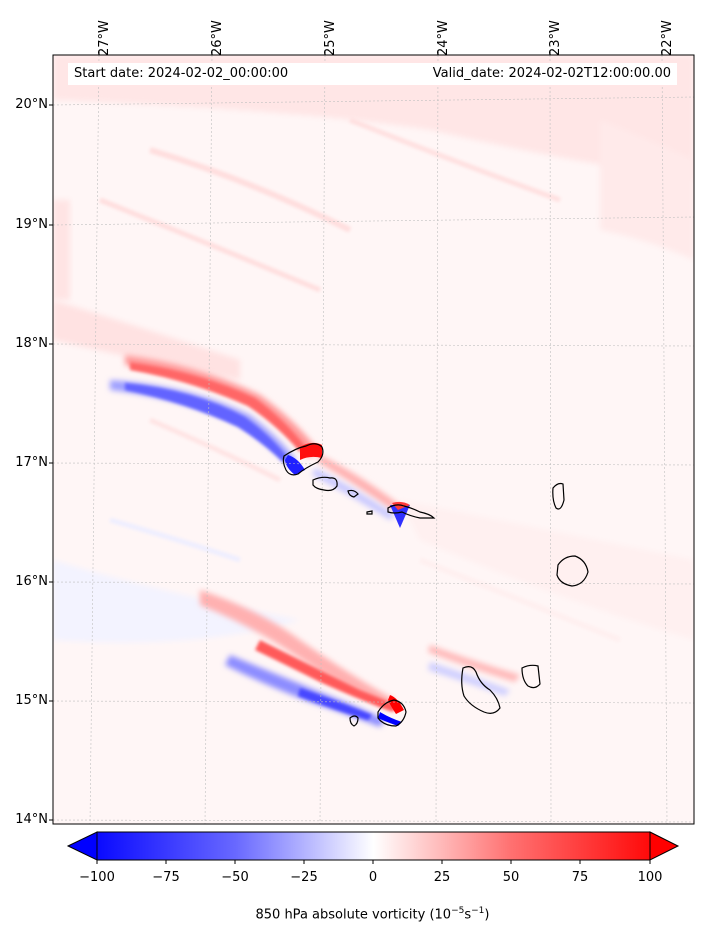 The width and height of the screenshot is (703, 936). Describe the element at coordinates (555, 38) in the screenshot. I see `lon-label-23w: 23°W` at that location.